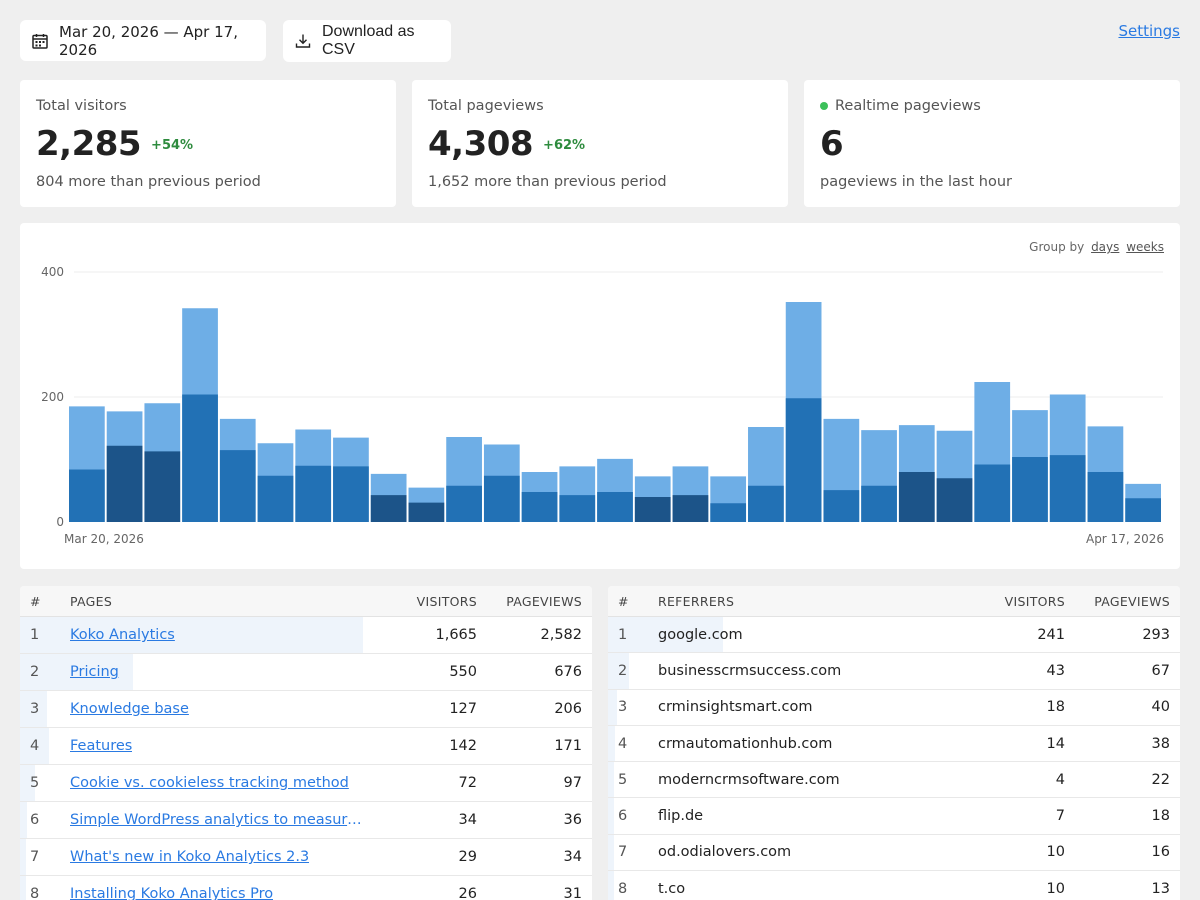 Image resolution: width=1200 pixels, height=900 pixels. What do you see at coordinates (306, 601) in the screenshot?
I see `table-header: # PAGES VISITORS PAGEVIEWS` at bounding box center [306, 601].